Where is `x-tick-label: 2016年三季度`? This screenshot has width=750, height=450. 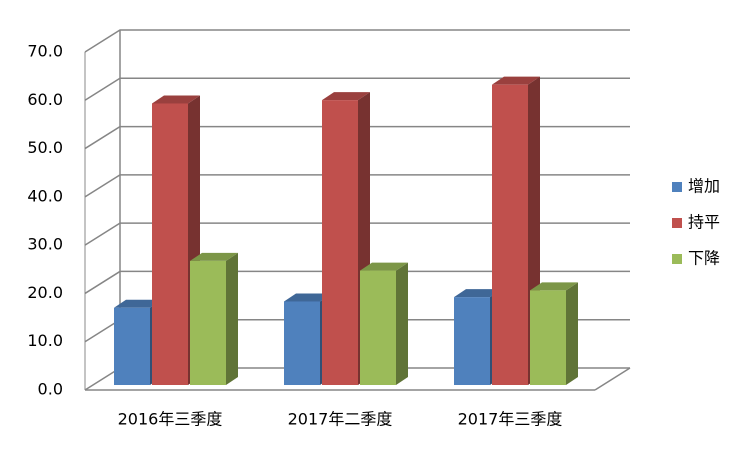 x-tick-label: 2016年三季度 is located at coordinates (170, 419).